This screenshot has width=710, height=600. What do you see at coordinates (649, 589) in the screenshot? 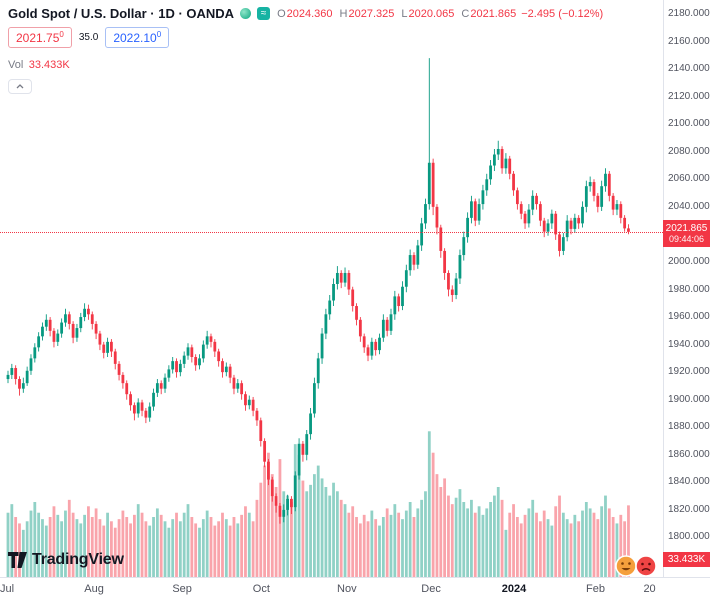
I see `time-axis-label: 20` at bounding box center [649, 589].